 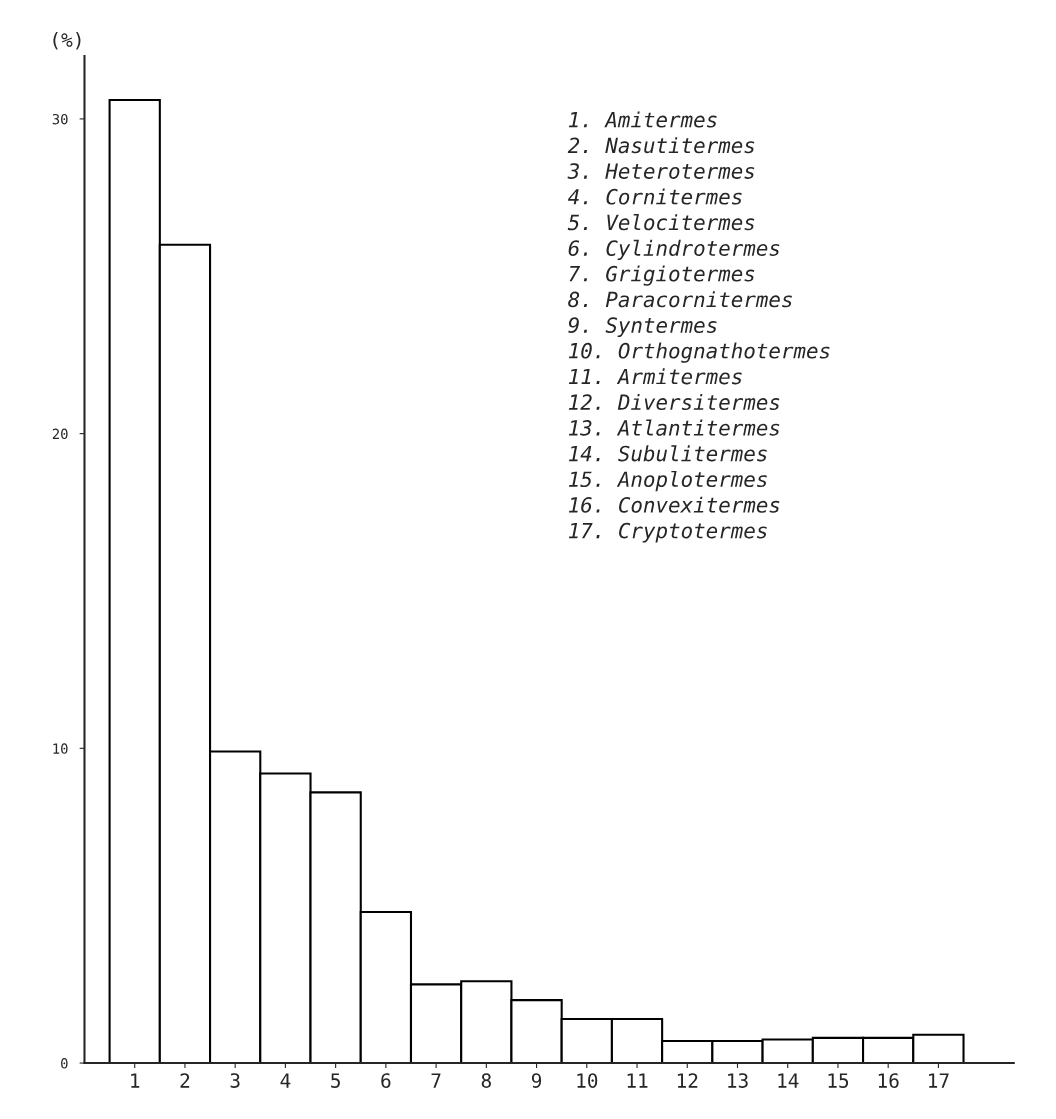 I want to click on x-tick-label: 4, so click(x=285, y=1080).